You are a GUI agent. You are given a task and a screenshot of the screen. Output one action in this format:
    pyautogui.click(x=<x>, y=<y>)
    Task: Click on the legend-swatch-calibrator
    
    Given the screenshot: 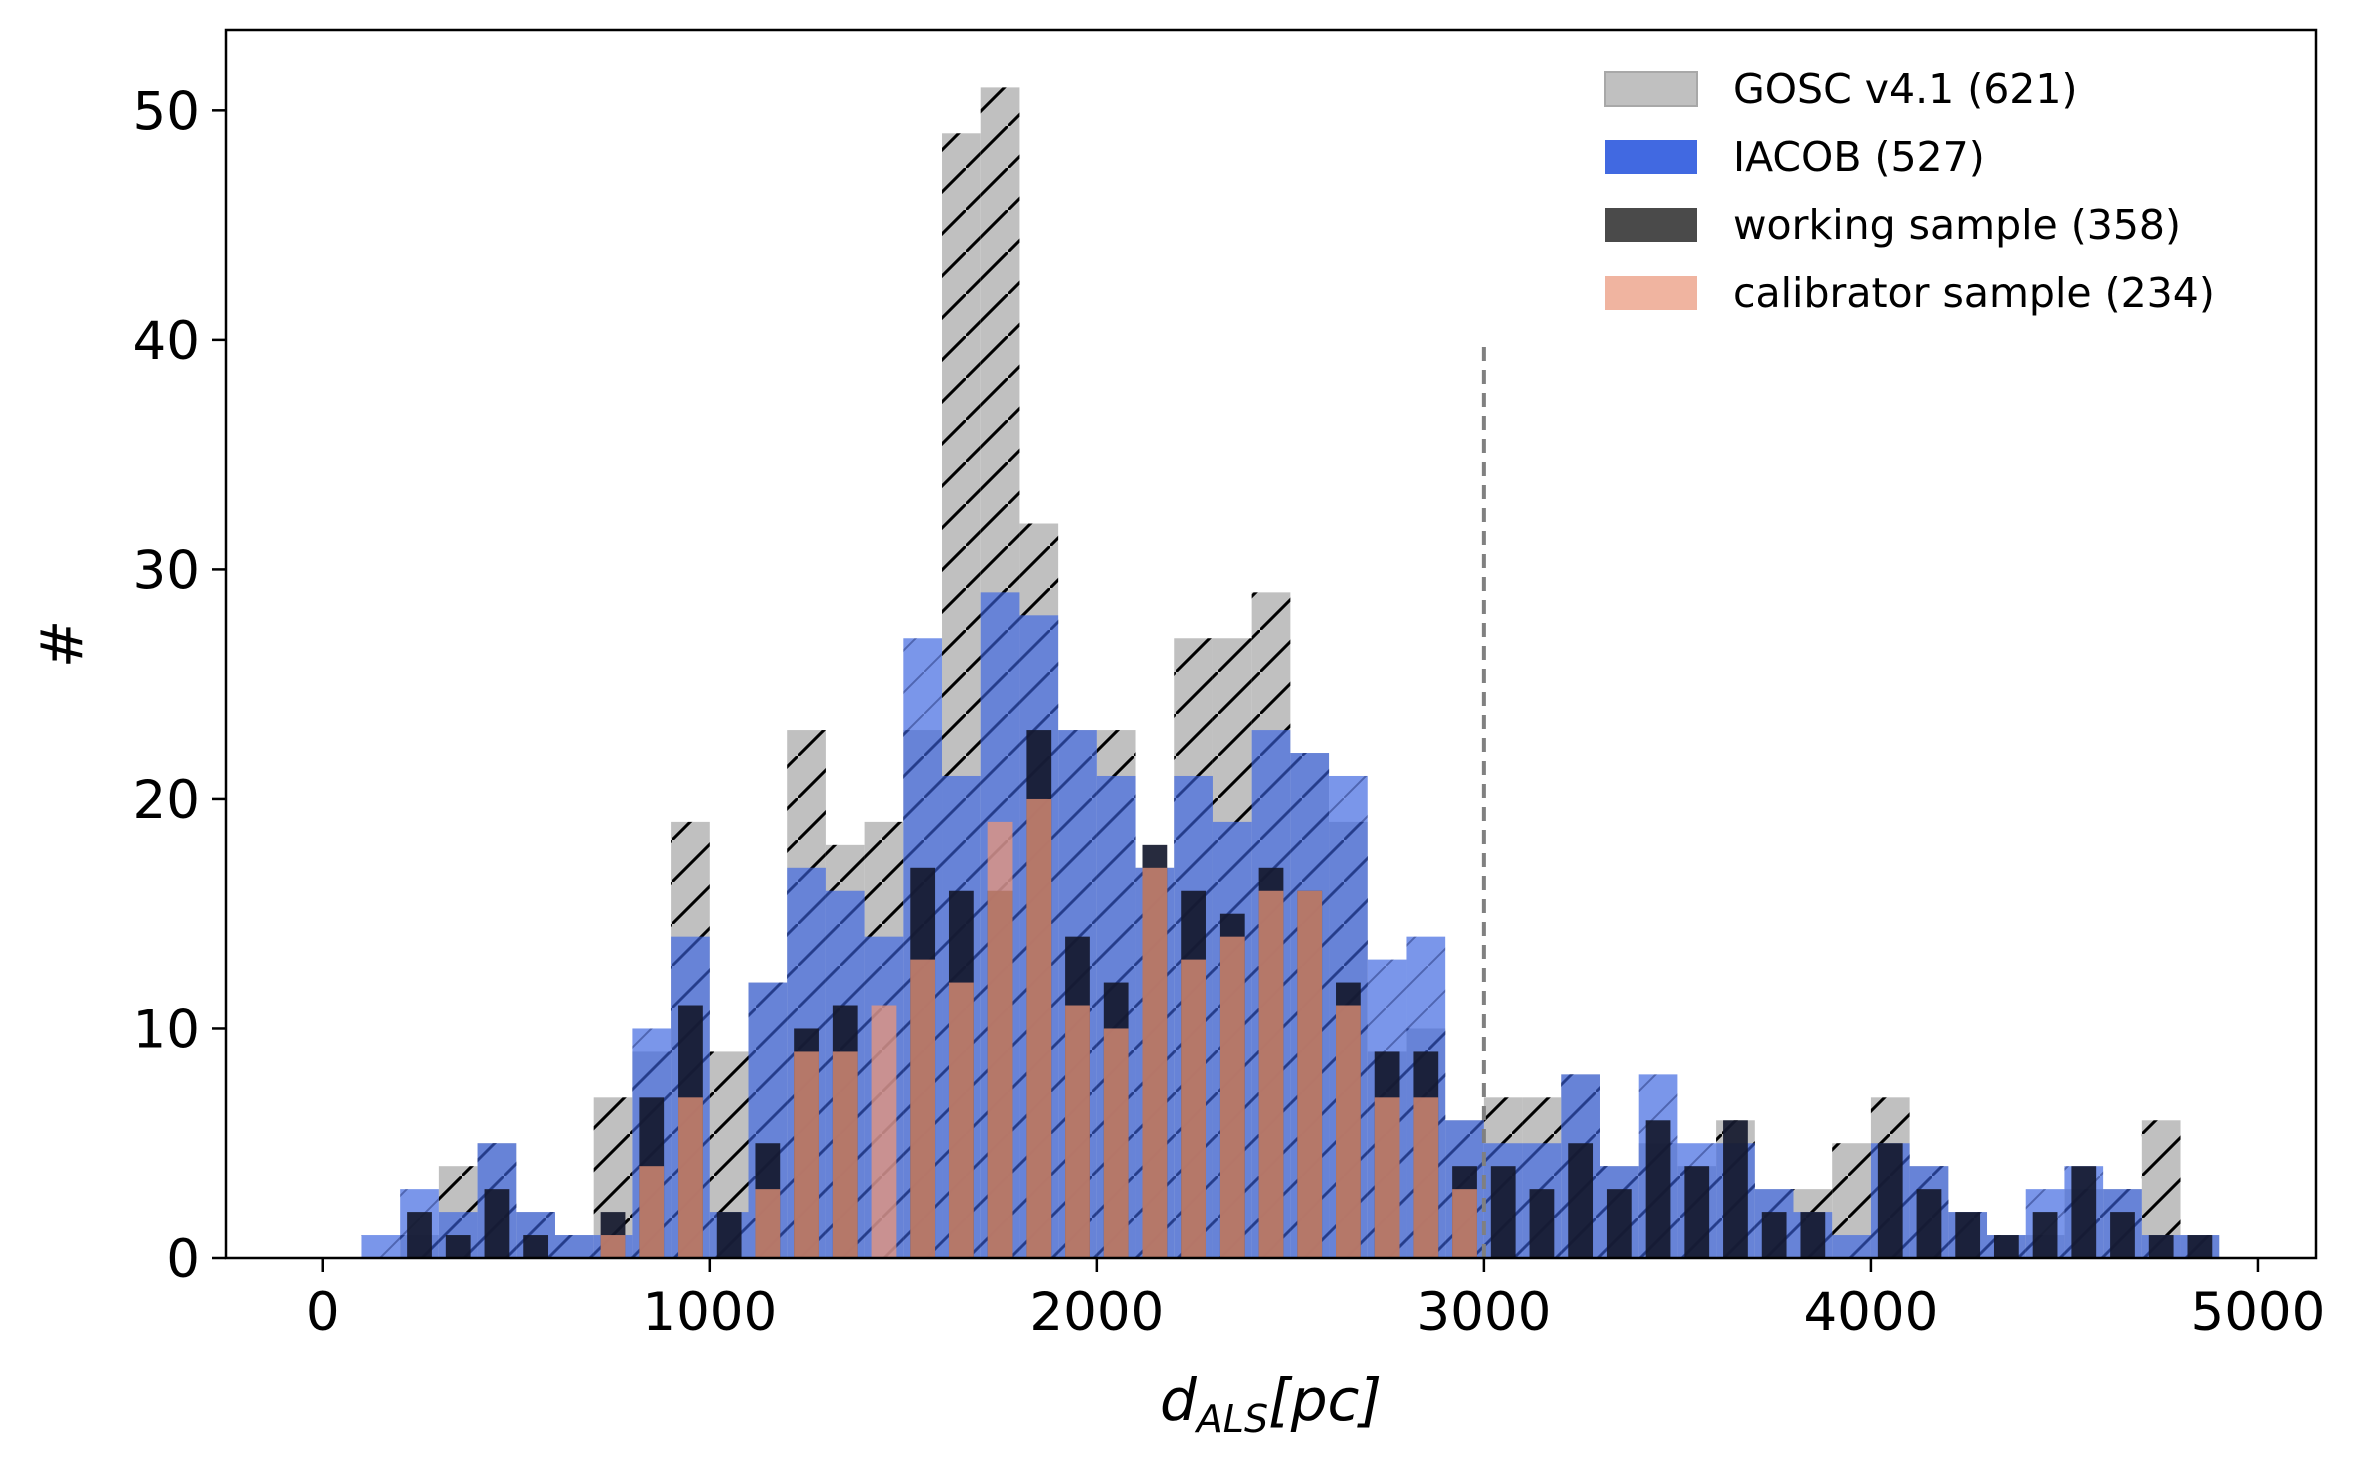 What is the action you would take?
    pyautogui.click(x=1651, y=293)
    